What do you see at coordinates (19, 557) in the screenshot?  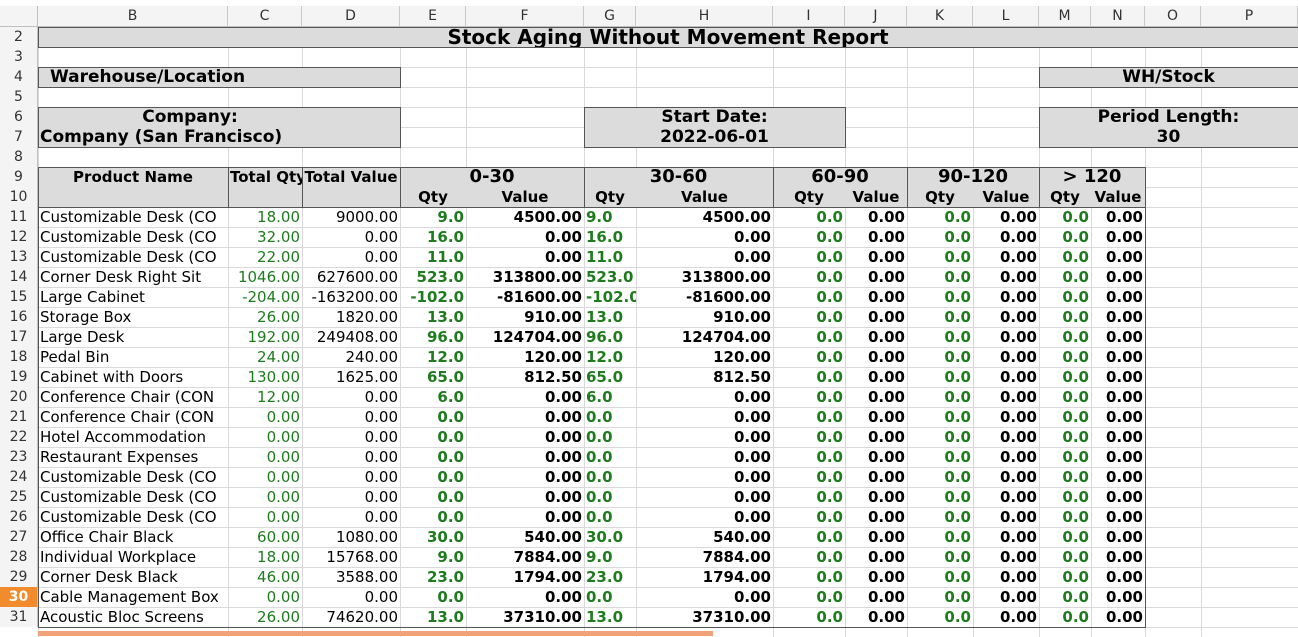 I see `row-header-28: 28` at bounding box center [19, 557].